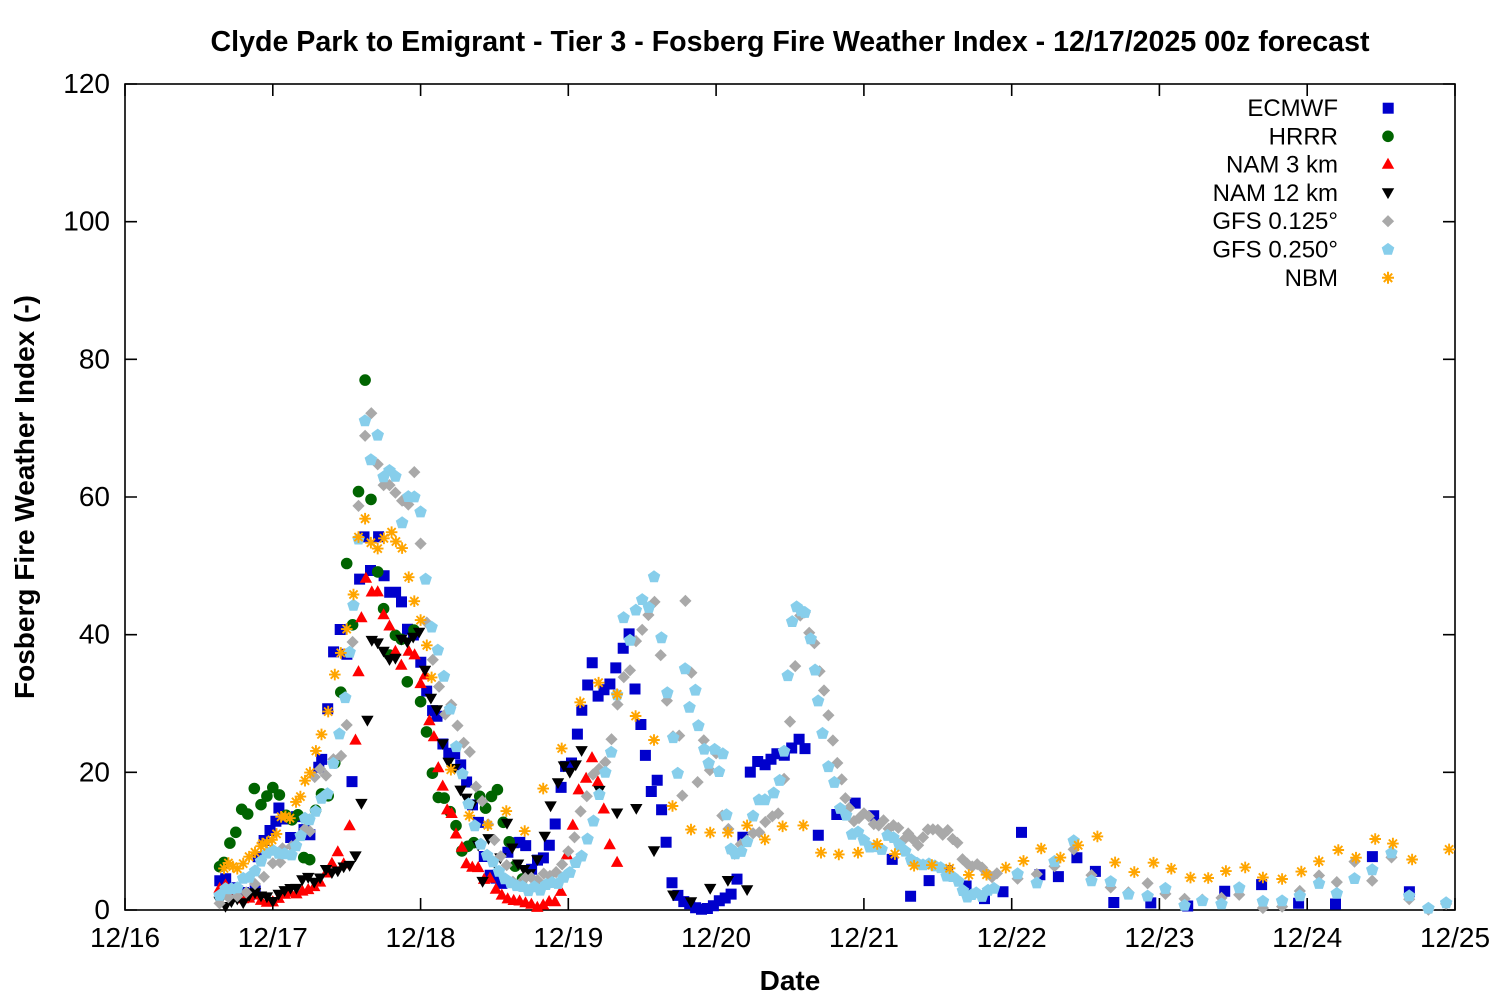  I want to click on svg-text: NAM 3 km, so click(1282, 165).